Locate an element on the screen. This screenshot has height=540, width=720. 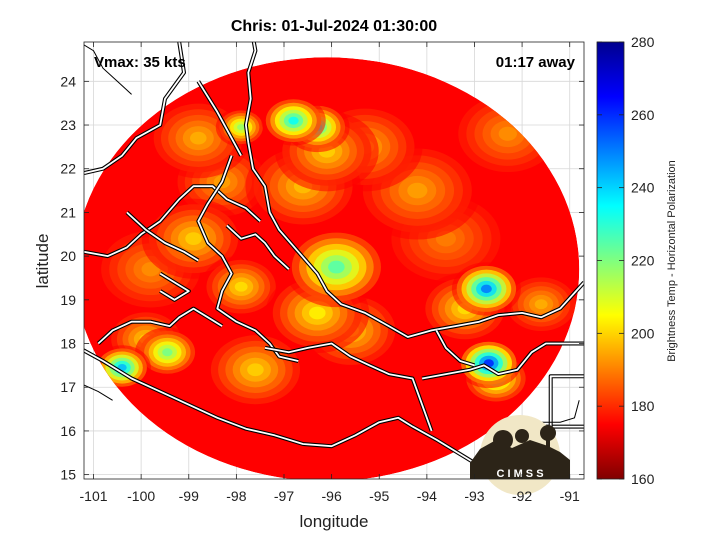
cimss-logo-text: C I M S S is located at coordinates (519, 474).